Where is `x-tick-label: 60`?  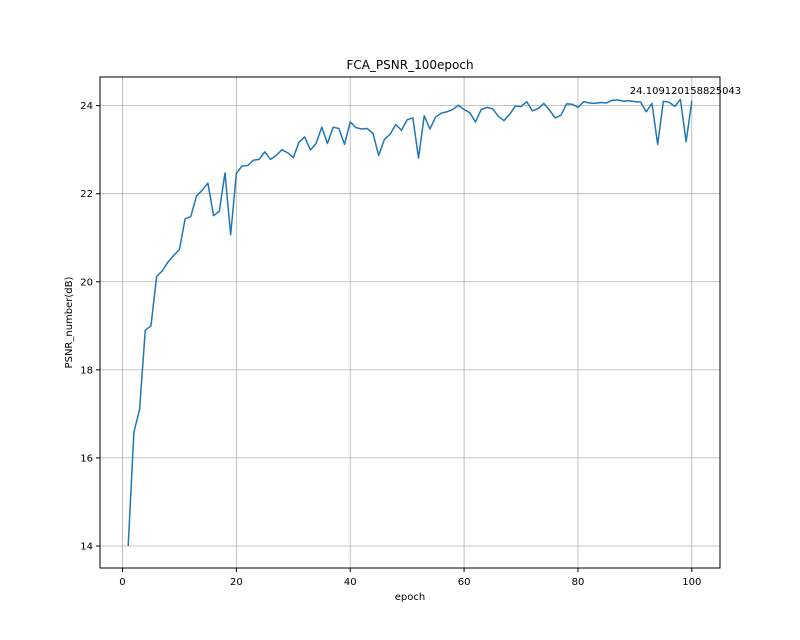 x-tick-label: 60 is located at coordinates (464, 582).